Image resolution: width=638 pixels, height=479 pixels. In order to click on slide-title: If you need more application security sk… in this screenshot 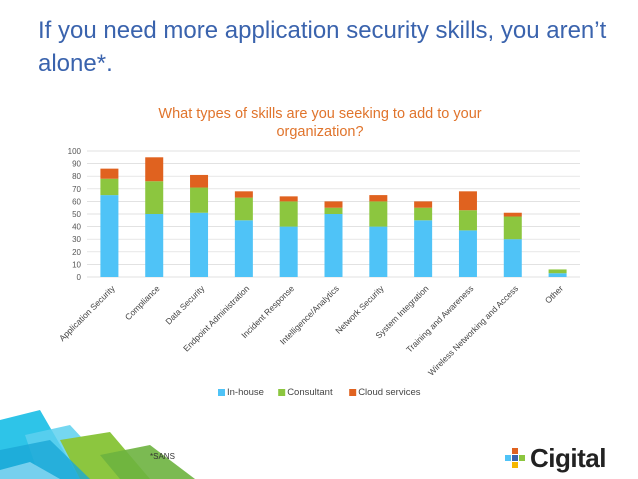, I will do `click(322, 47)`.